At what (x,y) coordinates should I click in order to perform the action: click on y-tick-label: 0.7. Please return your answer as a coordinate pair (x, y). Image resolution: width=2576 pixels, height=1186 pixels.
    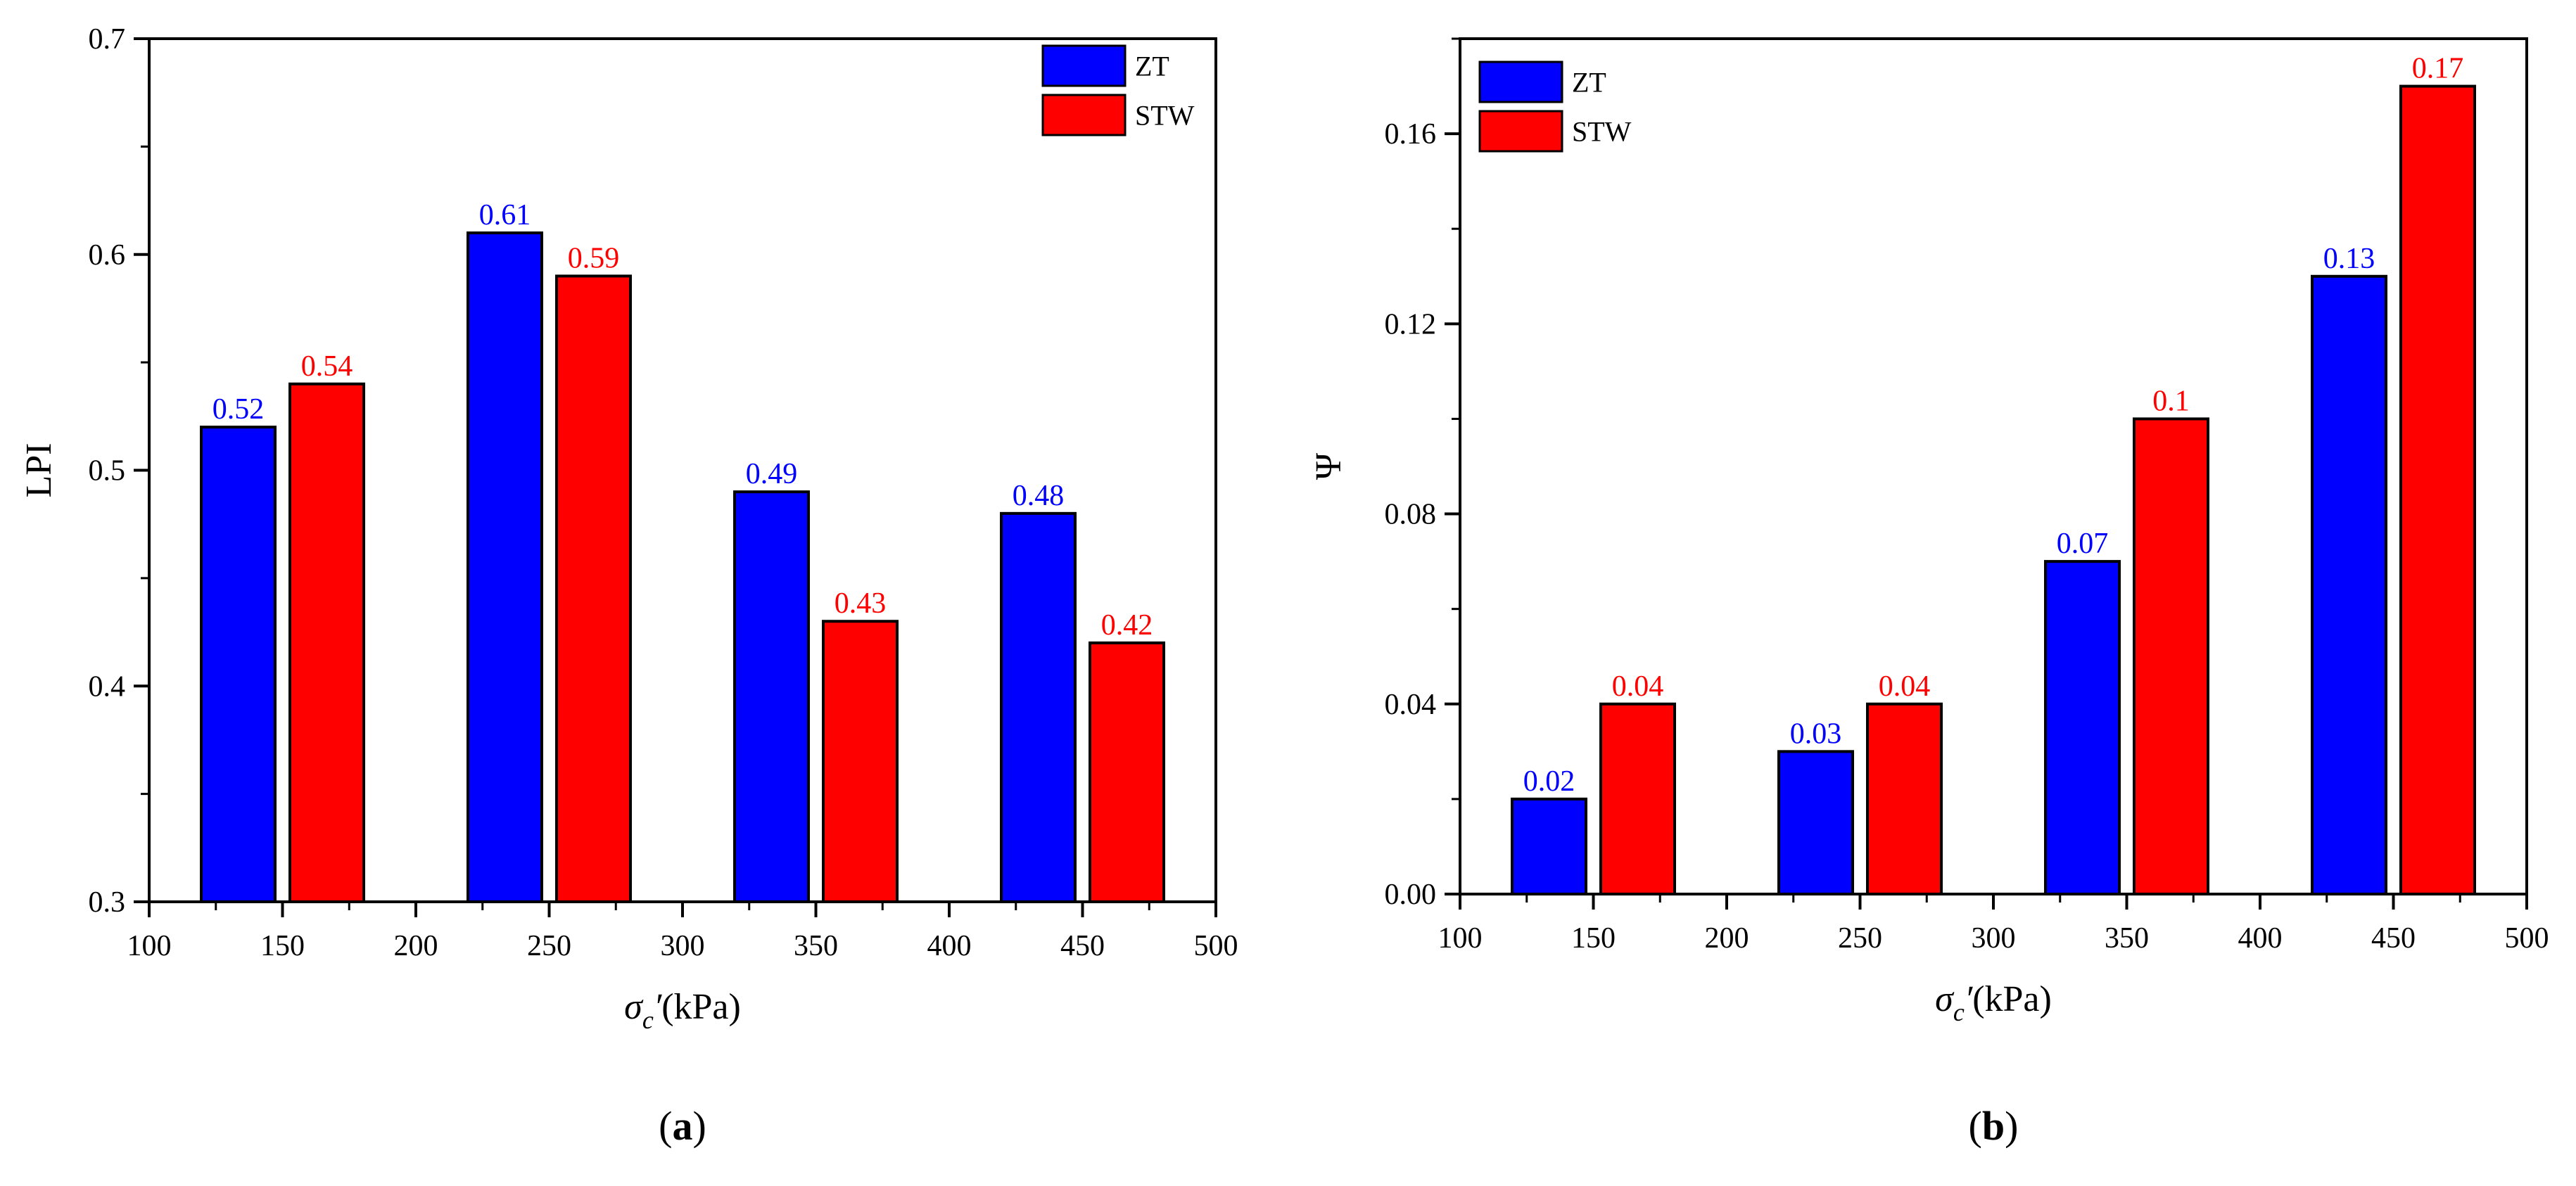
    Looking at the image, I should click on (107, 39).